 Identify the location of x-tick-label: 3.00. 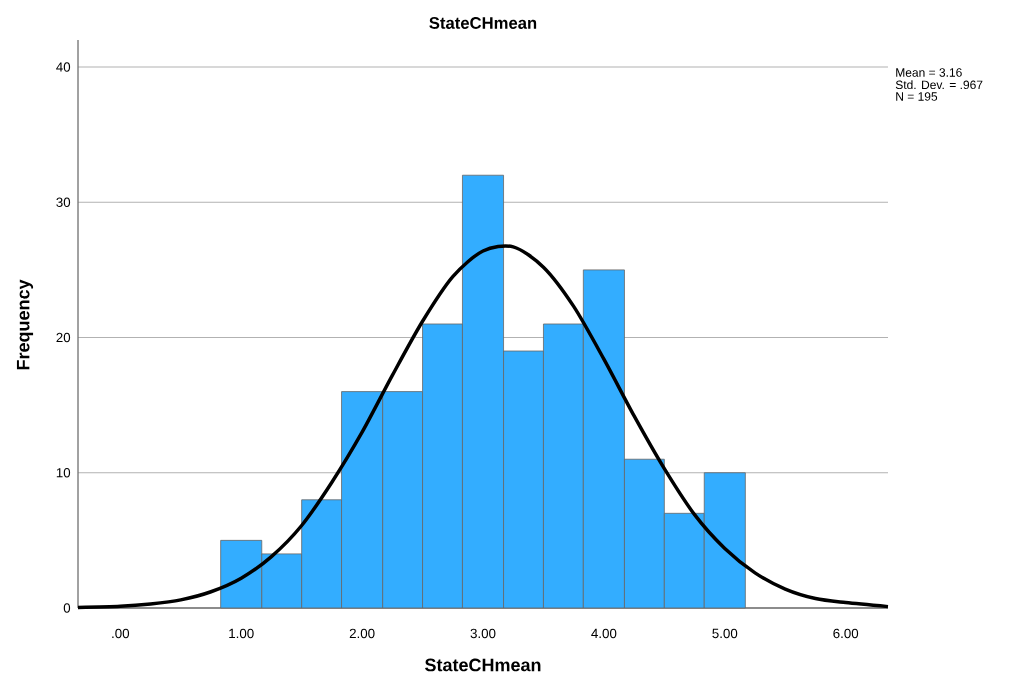
(483, 633).